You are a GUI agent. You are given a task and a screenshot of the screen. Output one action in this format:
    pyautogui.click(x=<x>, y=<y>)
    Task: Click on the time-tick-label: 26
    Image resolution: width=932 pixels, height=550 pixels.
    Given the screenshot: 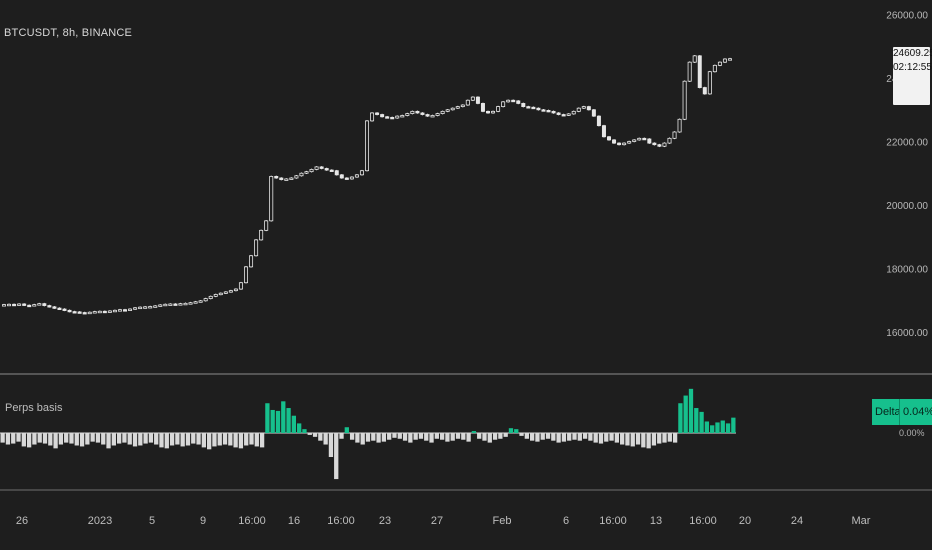 What is the action you would take?
    pyautogui.click(x=22, y=521)
    